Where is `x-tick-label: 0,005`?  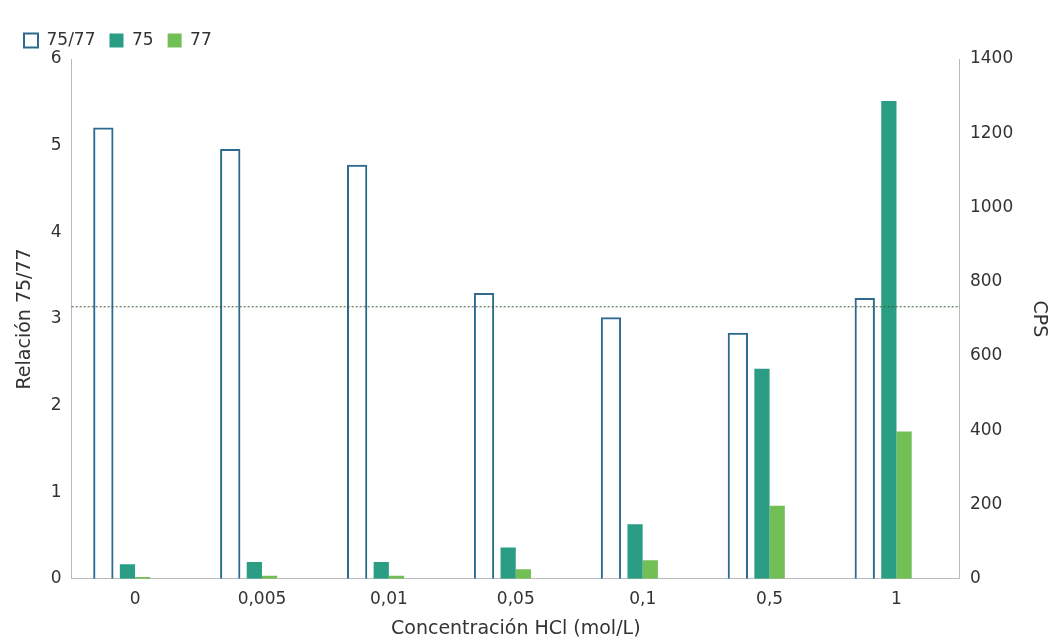 x-tick-label: 0,005 is located at coordinates (262, 598).